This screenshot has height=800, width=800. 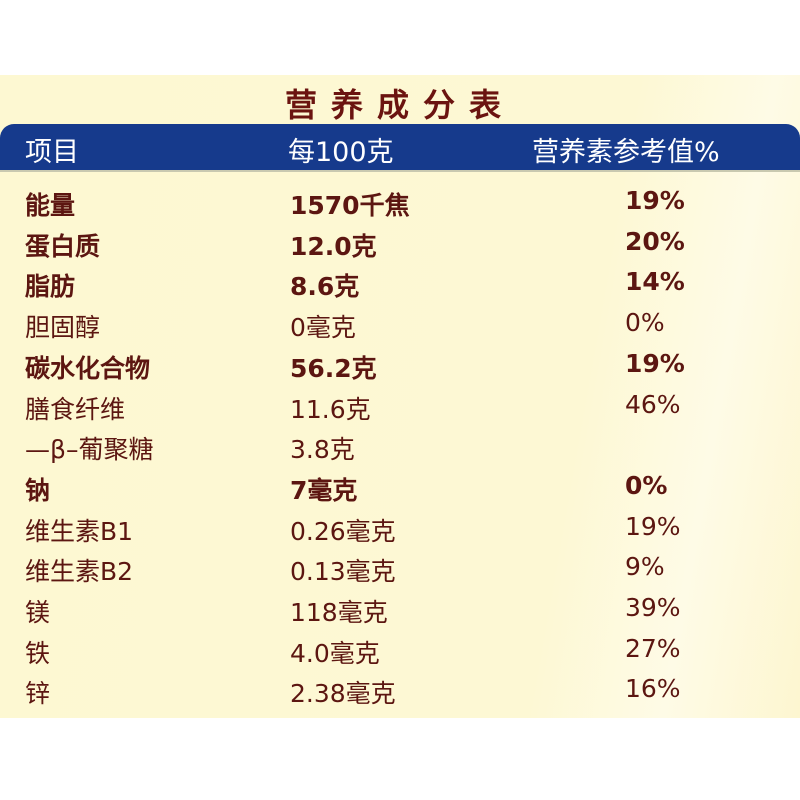 I want to click on cell-nrv: 14%, so click(x=655, y=282).